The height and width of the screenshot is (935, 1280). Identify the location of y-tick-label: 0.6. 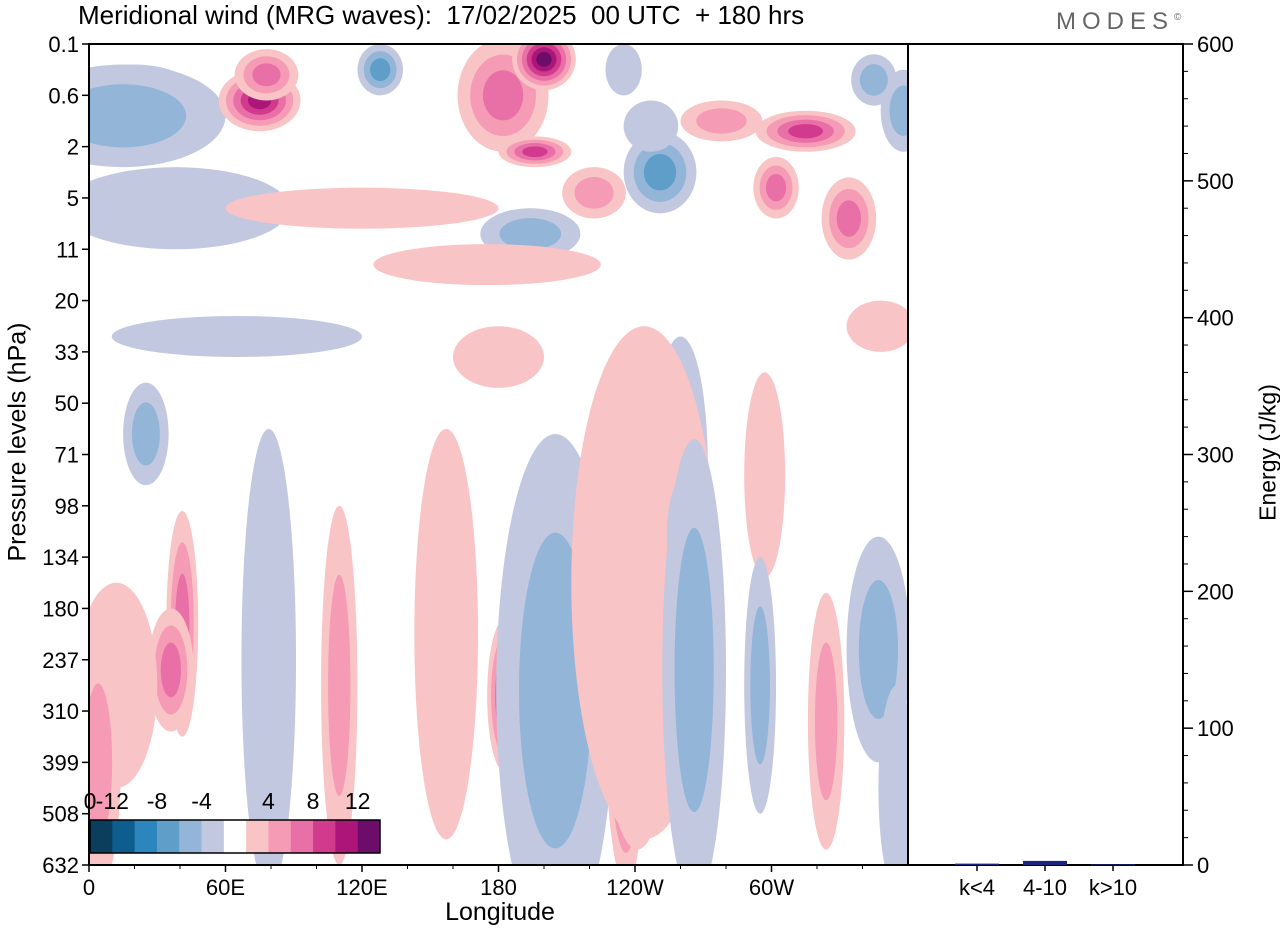
(63, 95).